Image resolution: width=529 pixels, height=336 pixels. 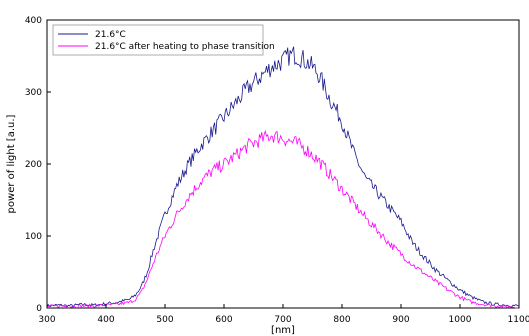 I want to click on legend-label-series-2: 21.6°C after heating to phase transition, so click(x=185, y=47).